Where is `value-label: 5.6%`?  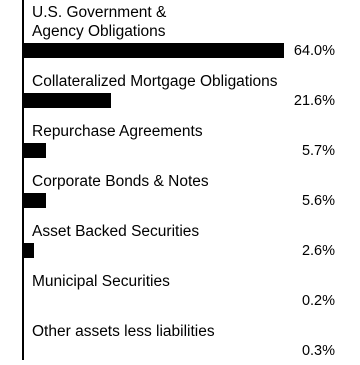 value-label: 5.6% is located at coordinates (318, 201).